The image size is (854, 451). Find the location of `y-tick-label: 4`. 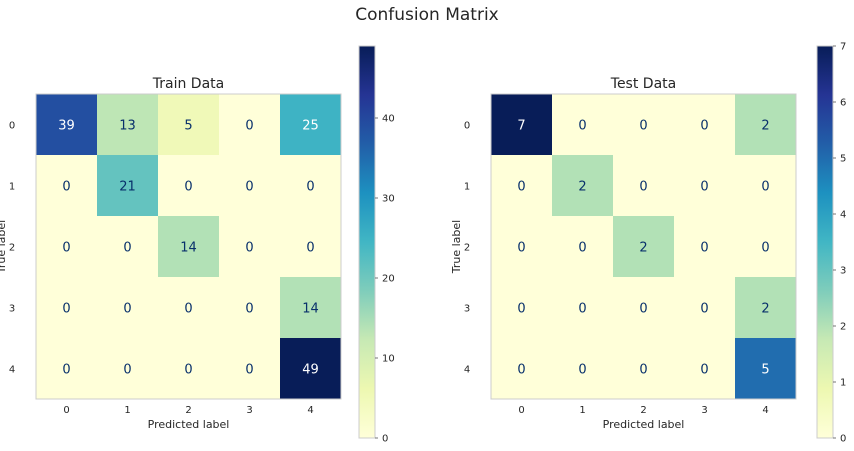

y-tick-label: 4 is located at coordinates (467, 370).